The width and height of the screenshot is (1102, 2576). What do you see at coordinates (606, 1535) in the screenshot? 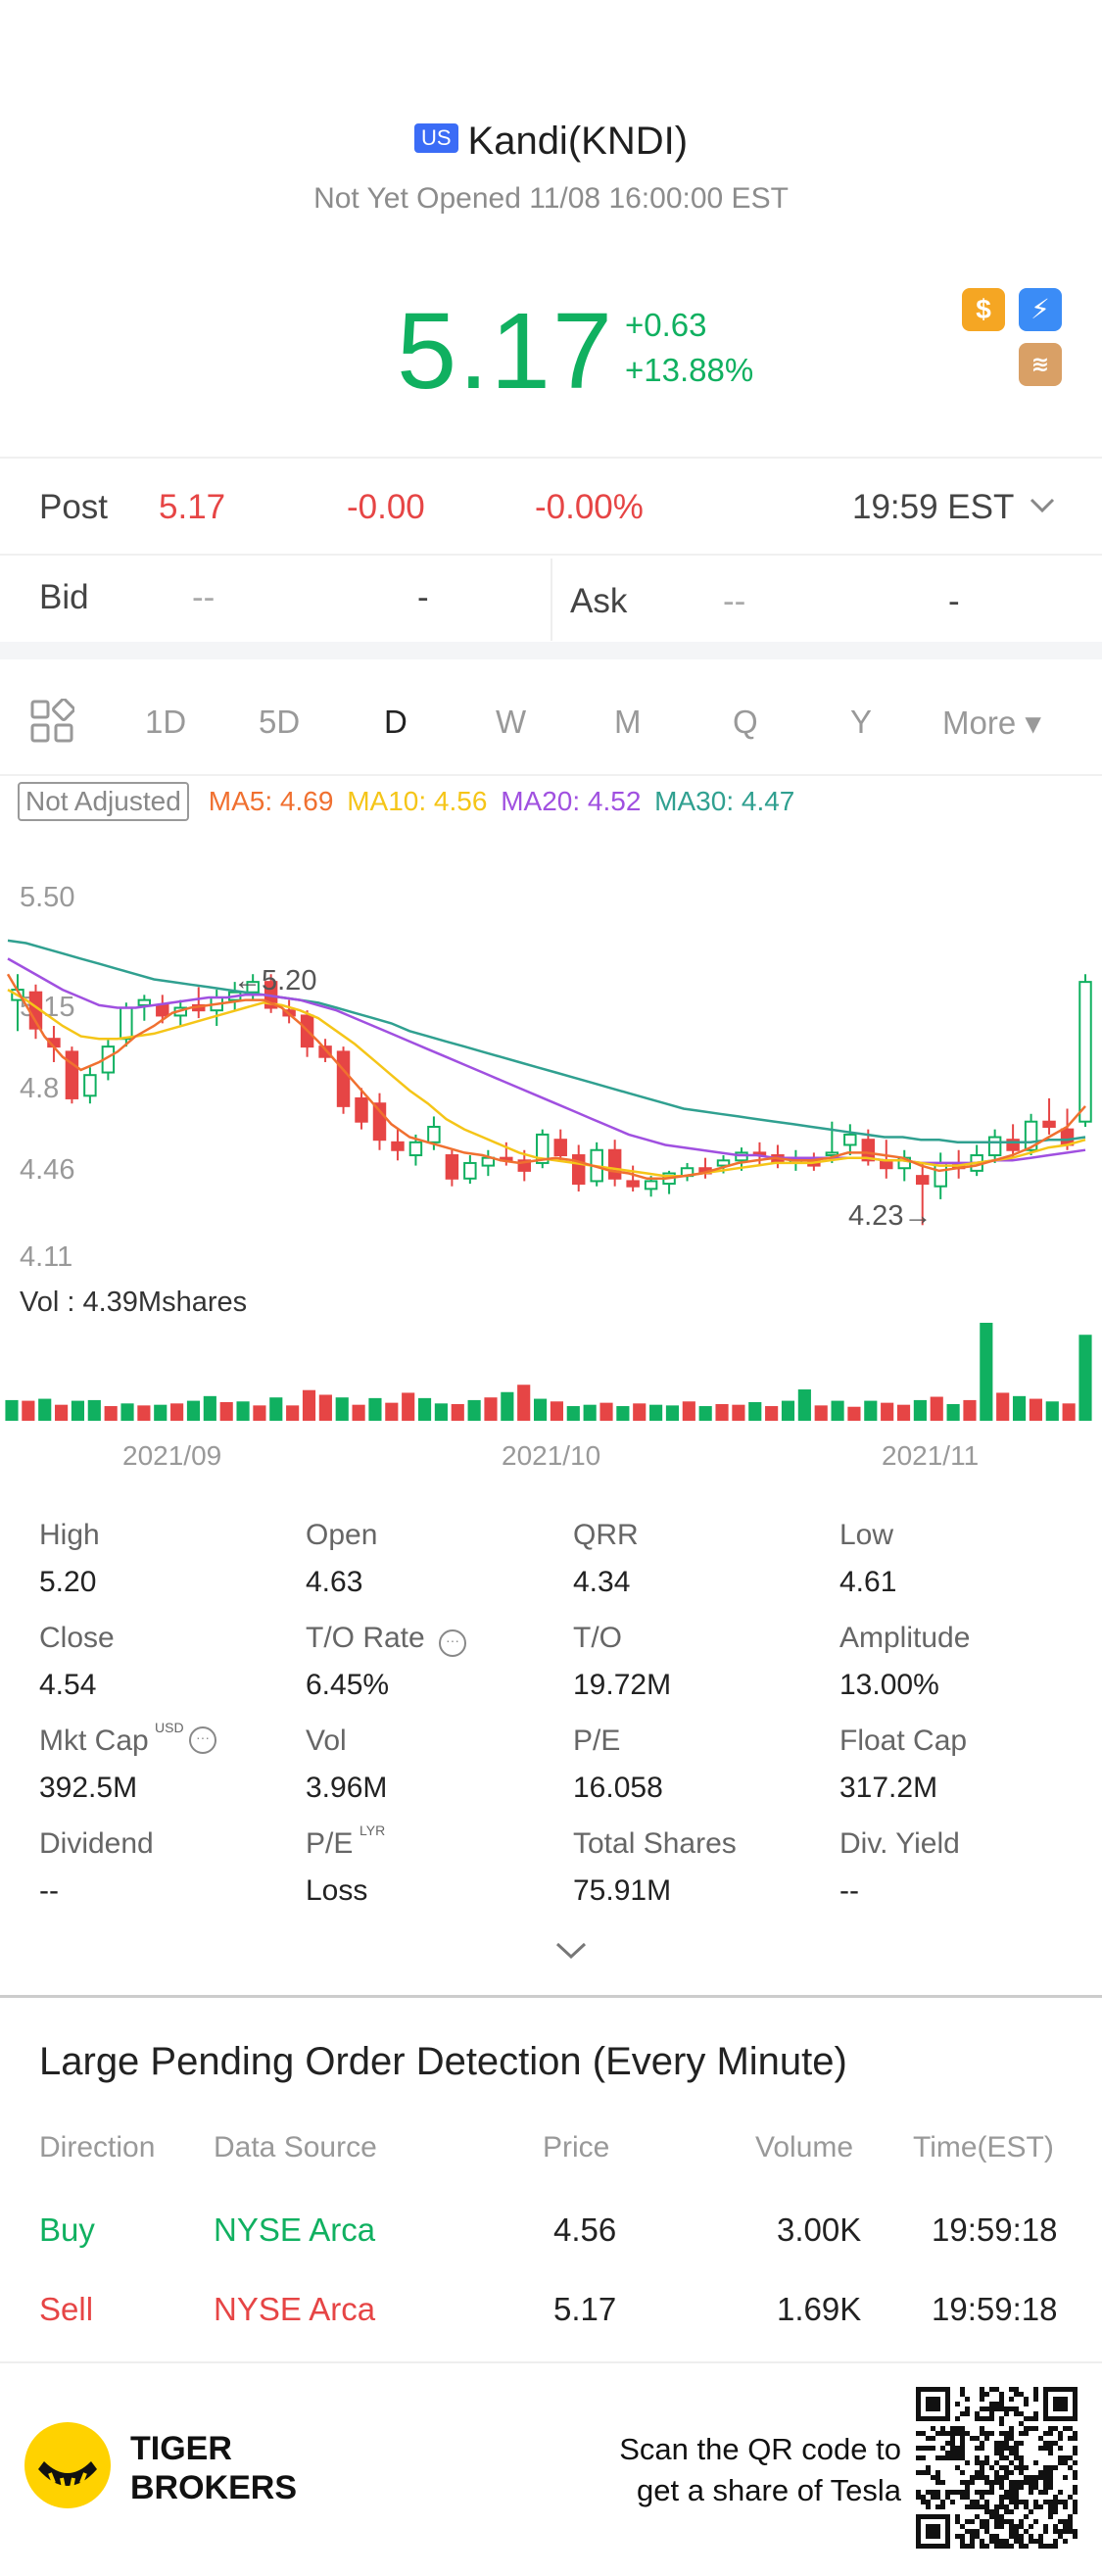
I see `stat-label: QRR` at bounding box center [606, 1535].